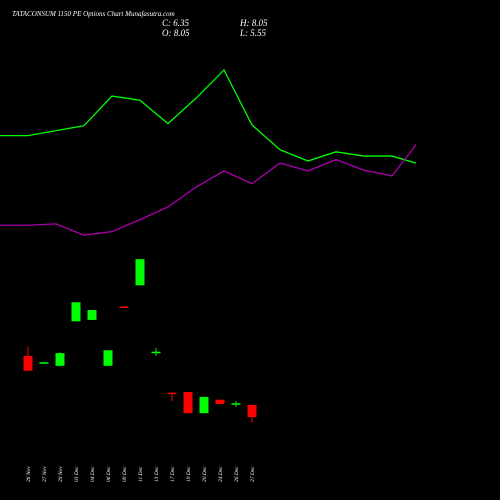 This screenshot has height=500, width=500. Describe the element at coordinates (125, 474) in the screenshot. I see `x-tick-label: 09 Dec` at that location.